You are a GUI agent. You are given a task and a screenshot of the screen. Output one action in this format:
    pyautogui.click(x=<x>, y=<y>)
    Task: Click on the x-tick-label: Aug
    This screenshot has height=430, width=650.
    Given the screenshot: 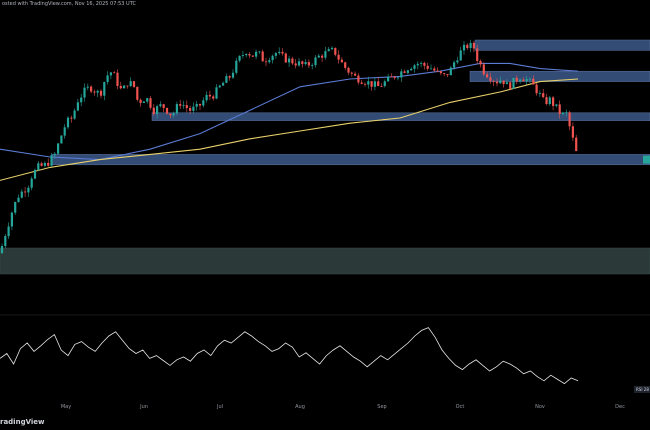 What is the action you would take?
    pyautogui.click(x=300, y=407)
    